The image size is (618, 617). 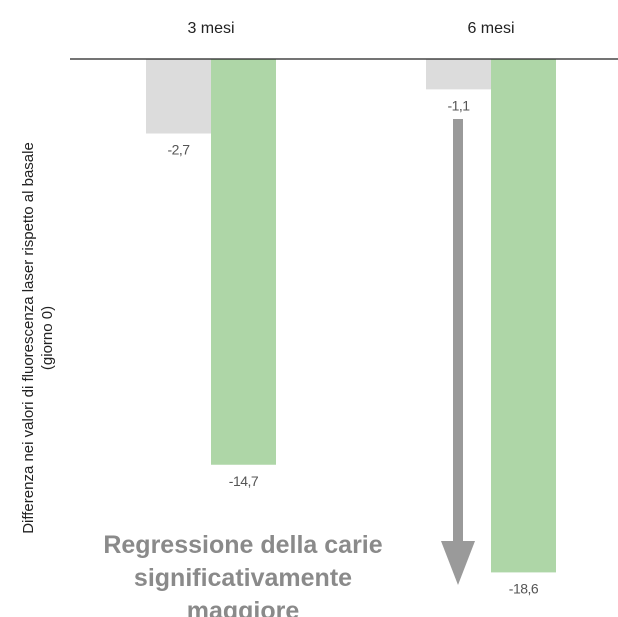 What do you see at coordinates (210, 28) in the screenshot?
I see `category-tick-label: 3 mesi` at bounding box center [210, 28].